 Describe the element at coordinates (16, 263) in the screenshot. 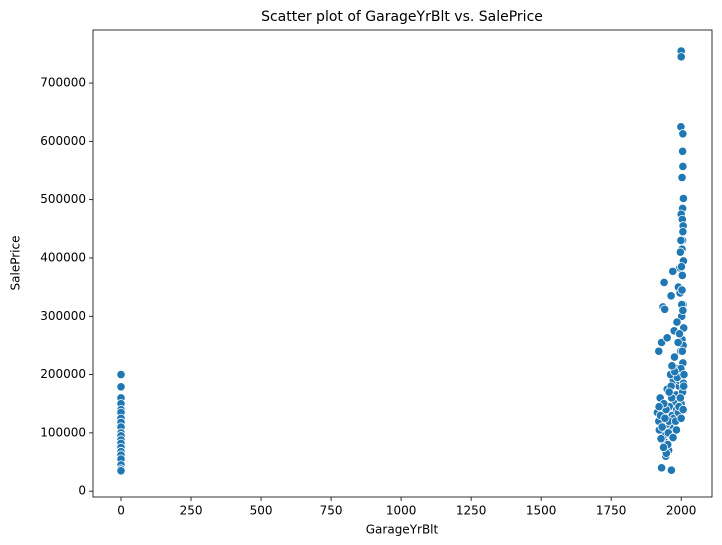

I see `y-axis-label: SalePrice` at that location.